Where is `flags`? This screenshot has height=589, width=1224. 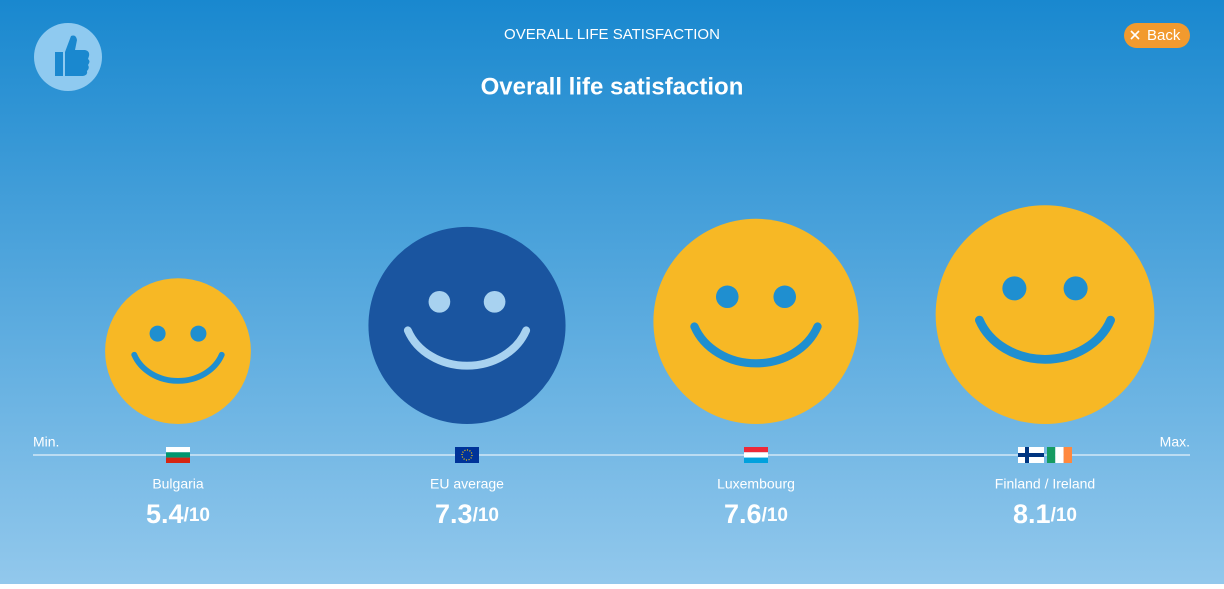
flags is located at coordinates (619, 455).